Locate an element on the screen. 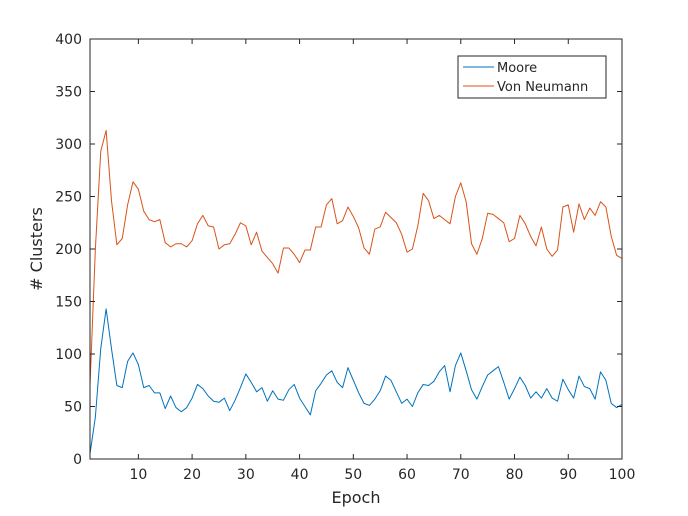 The height and width of the screenshot is (516, 688). x-tick-label: 90 is located at coordinates (568, 475).